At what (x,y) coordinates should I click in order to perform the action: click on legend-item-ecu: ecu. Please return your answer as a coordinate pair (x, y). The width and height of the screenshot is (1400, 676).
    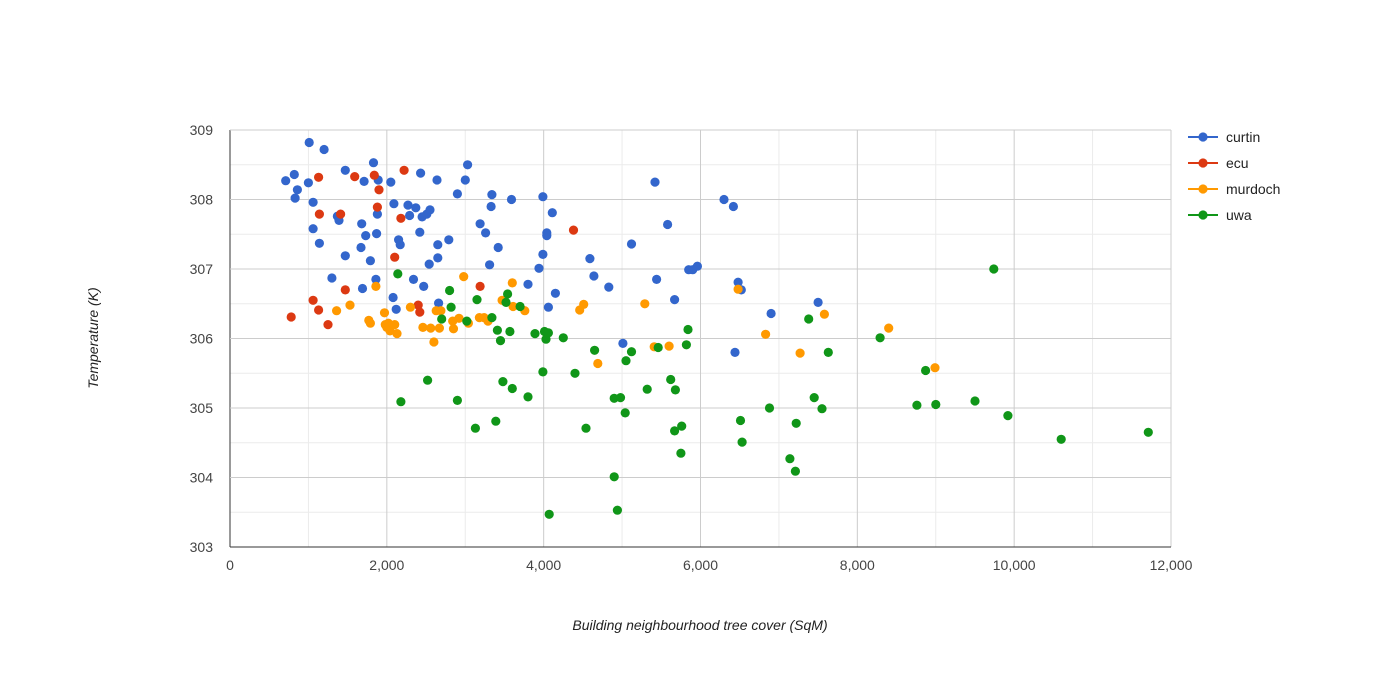
    Looking at the image, I should click on (1218, 163).